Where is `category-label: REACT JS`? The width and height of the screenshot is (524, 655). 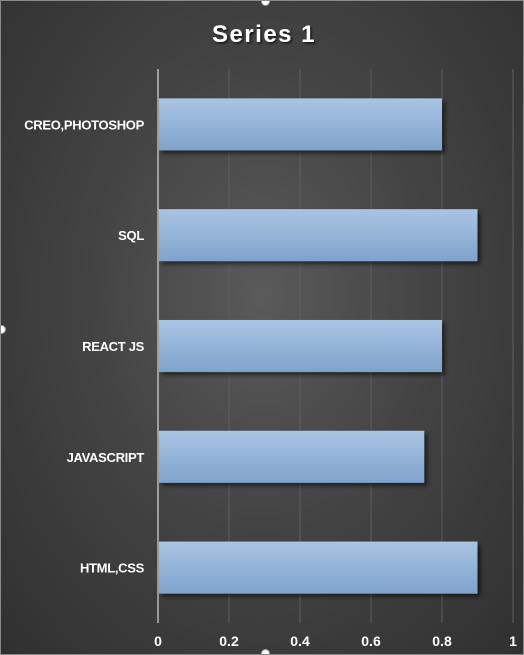 category-label: REACT JS is located at coordinates (113, 346).